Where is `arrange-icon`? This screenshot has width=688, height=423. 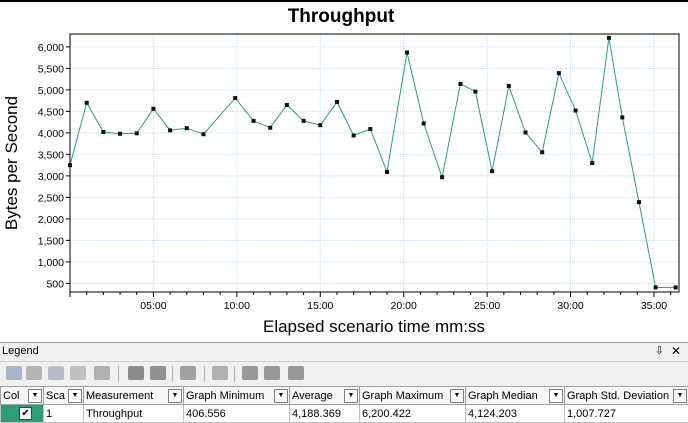
arrange-icon is located at coordinates (250, 373).